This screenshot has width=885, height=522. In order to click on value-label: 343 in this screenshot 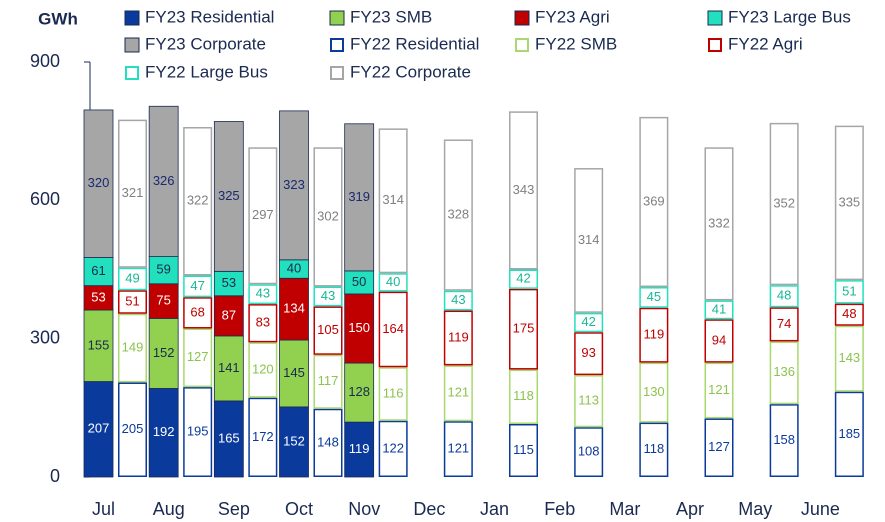, I will do `click(524, 189)`.